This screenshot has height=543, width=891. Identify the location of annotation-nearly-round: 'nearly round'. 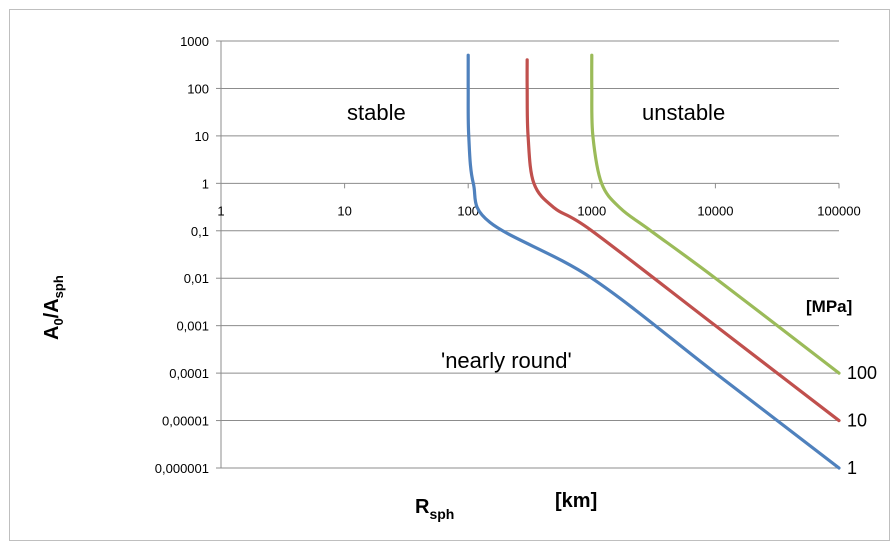
(506, 360).